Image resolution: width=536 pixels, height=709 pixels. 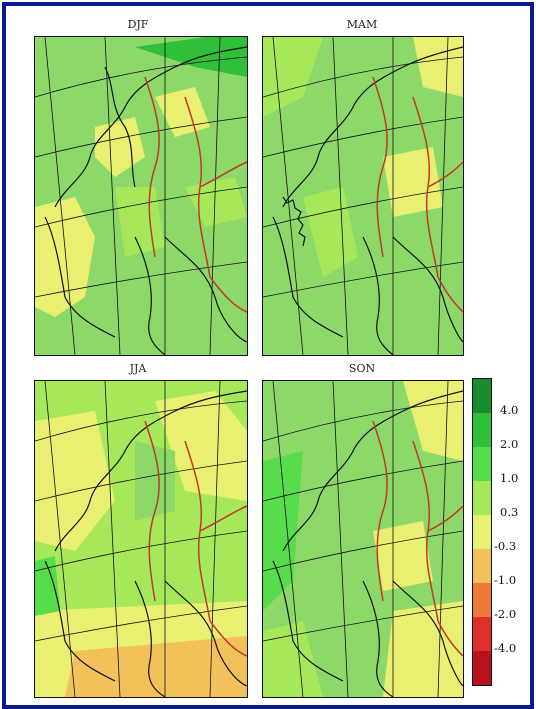 I want to click on panel-title-son: SON, so click(x=362, y=368).